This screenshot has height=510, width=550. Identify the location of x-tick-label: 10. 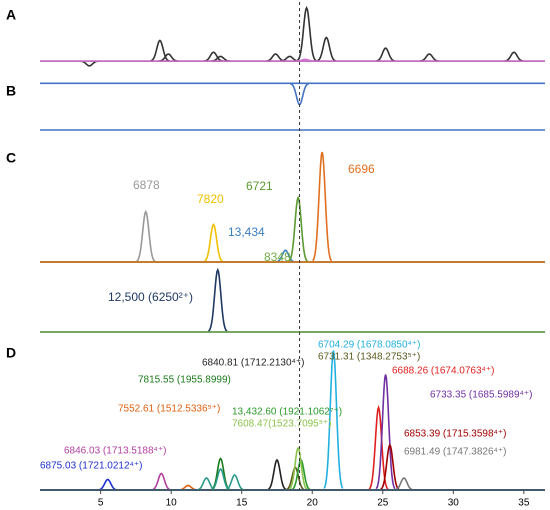
(172, 503).